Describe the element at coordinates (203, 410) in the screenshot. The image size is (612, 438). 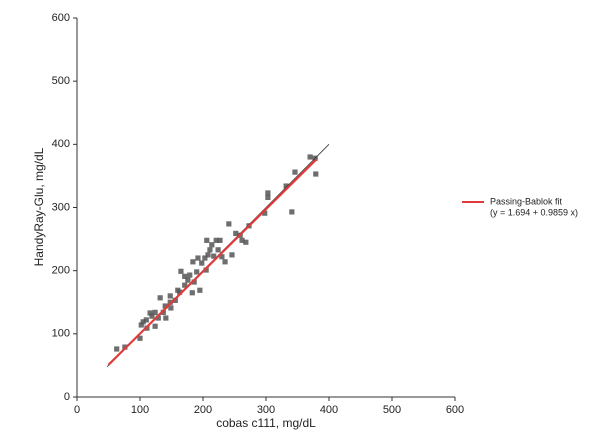
I see `x-tick-label: 200` at that location.